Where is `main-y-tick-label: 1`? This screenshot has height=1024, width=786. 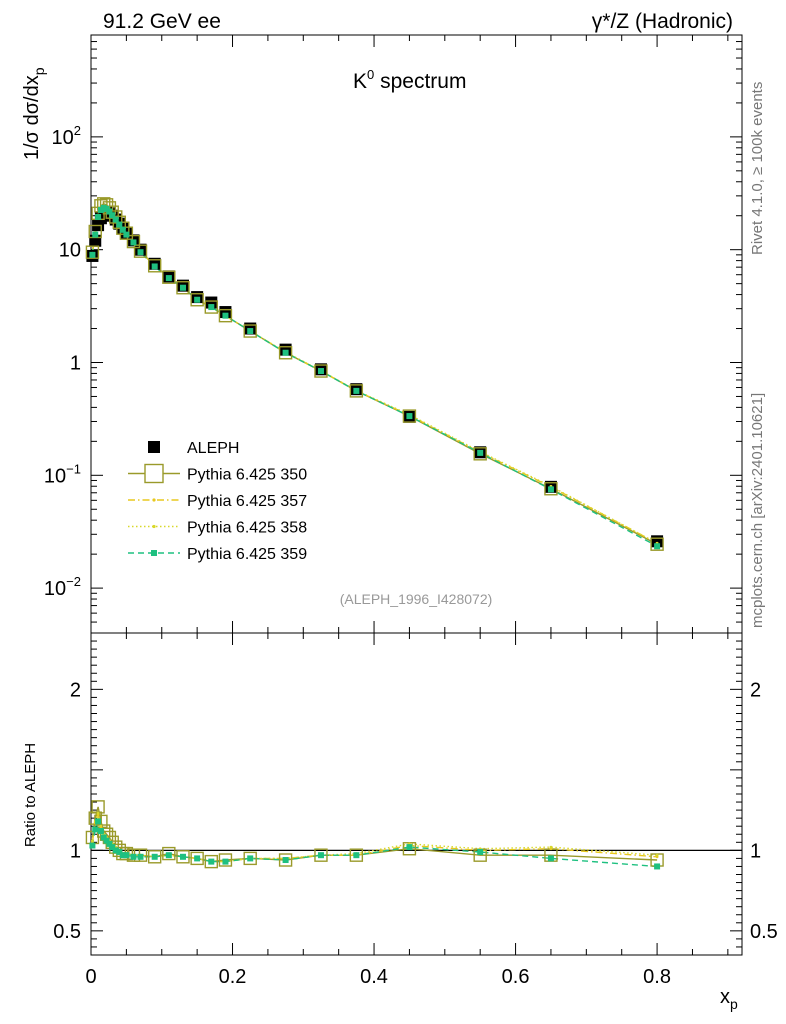
main-y-tick-label: 1 is located at coordinates (75, 363).